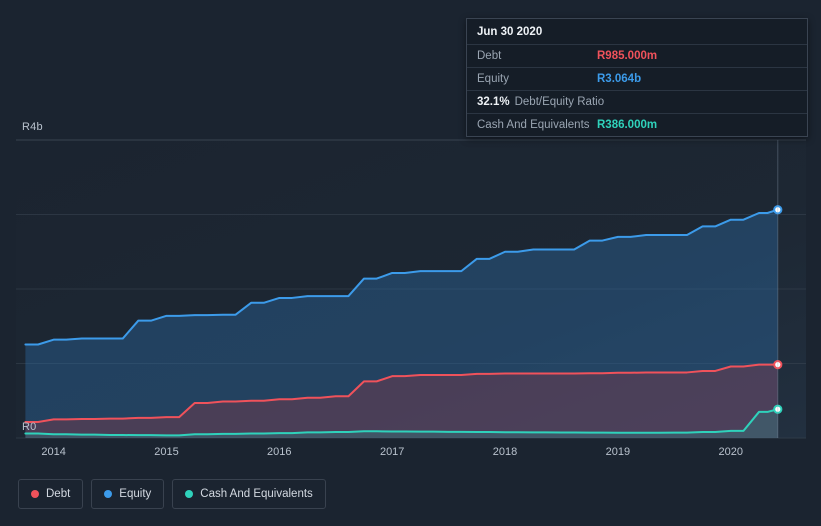 This screenshot has width=821, height=526. I want to click on legend-label: Cash And Equivalents, so click(256, 494).